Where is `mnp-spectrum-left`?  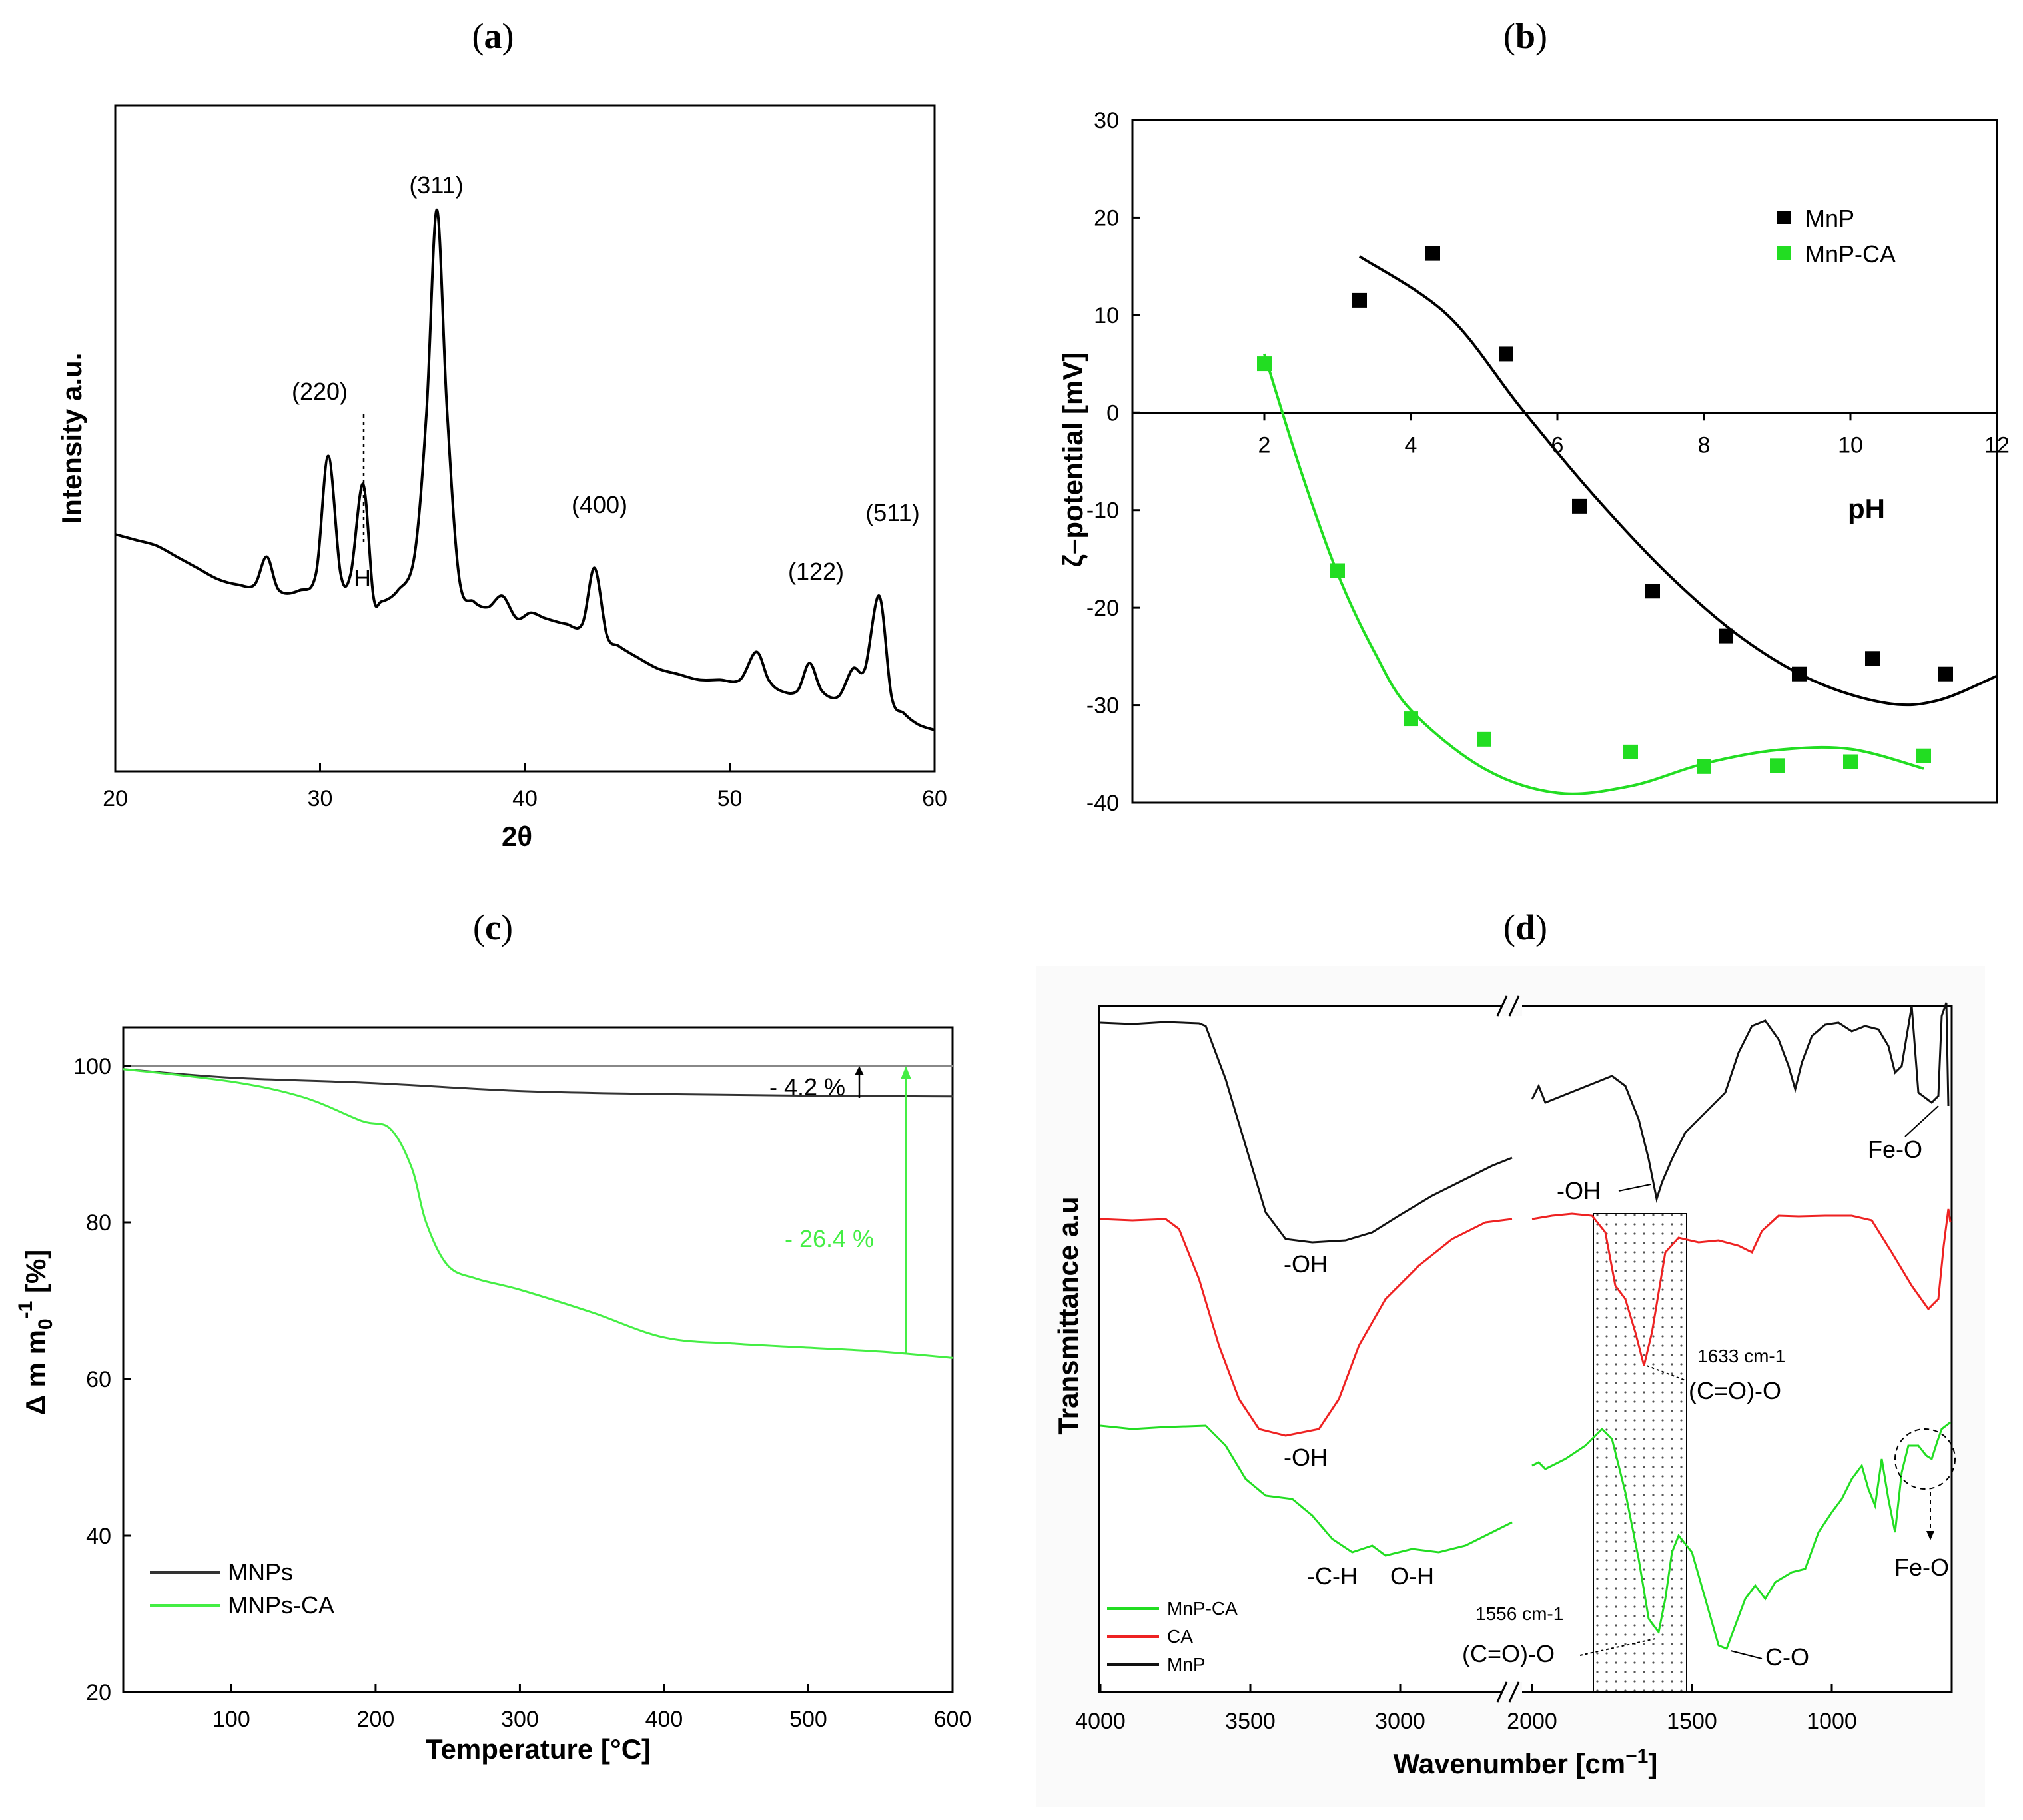
mnp-spectrum-left is located at coordinates (1306, 1132).